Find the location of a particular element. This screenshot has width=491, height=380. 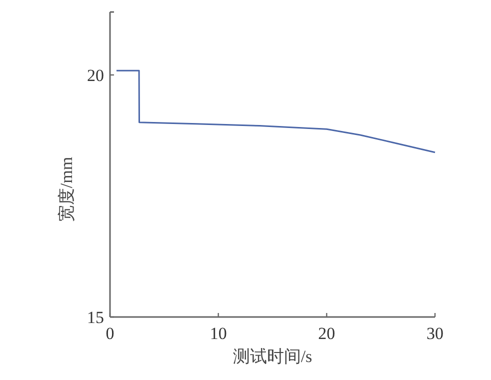

x-tick-label: 10 is located at coordinates (218, 333).